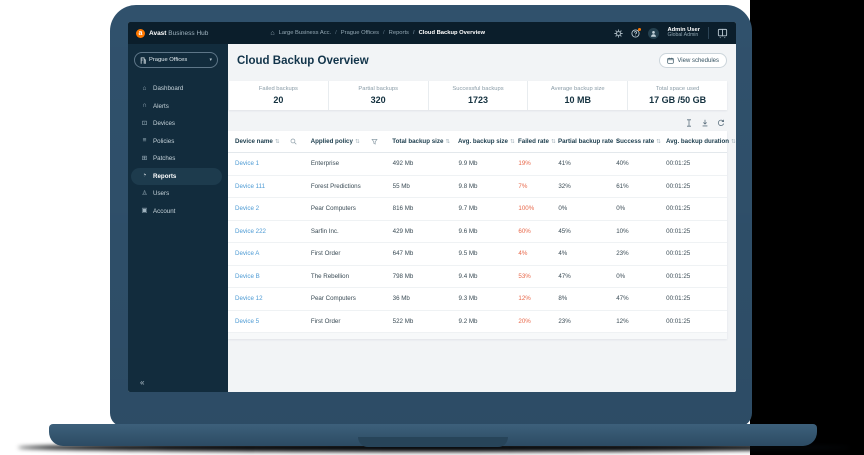 The width and height of the screenshot is (864, 455). What do you see at coordinates (533, 141) in the screenshot?
I see `column-header-failed-rate: Failed rate ⇅` at bounding box center [533, 141].